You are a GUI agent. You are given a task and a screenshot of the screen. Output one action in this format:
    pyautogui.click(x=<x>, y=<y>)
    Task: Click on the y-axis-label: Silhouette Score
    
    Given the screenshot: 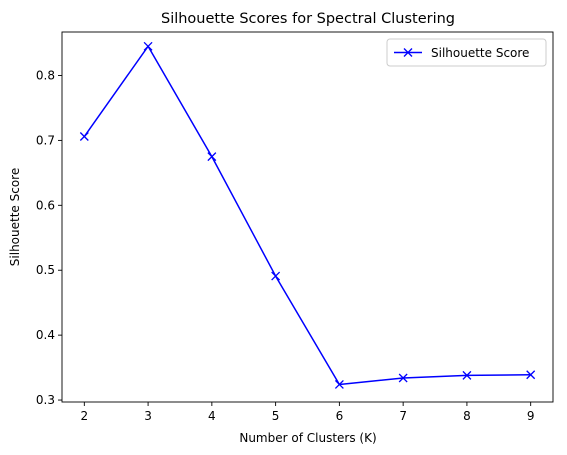 What is the action you would take?
    pyautogui.click(x=15, y=217)
    